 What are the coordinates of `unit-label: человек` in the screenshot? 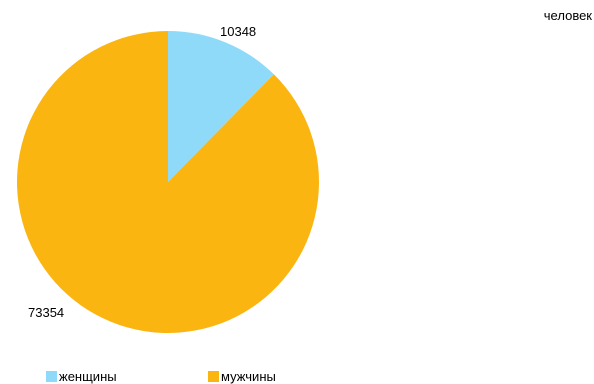 It's located at (567, 15).